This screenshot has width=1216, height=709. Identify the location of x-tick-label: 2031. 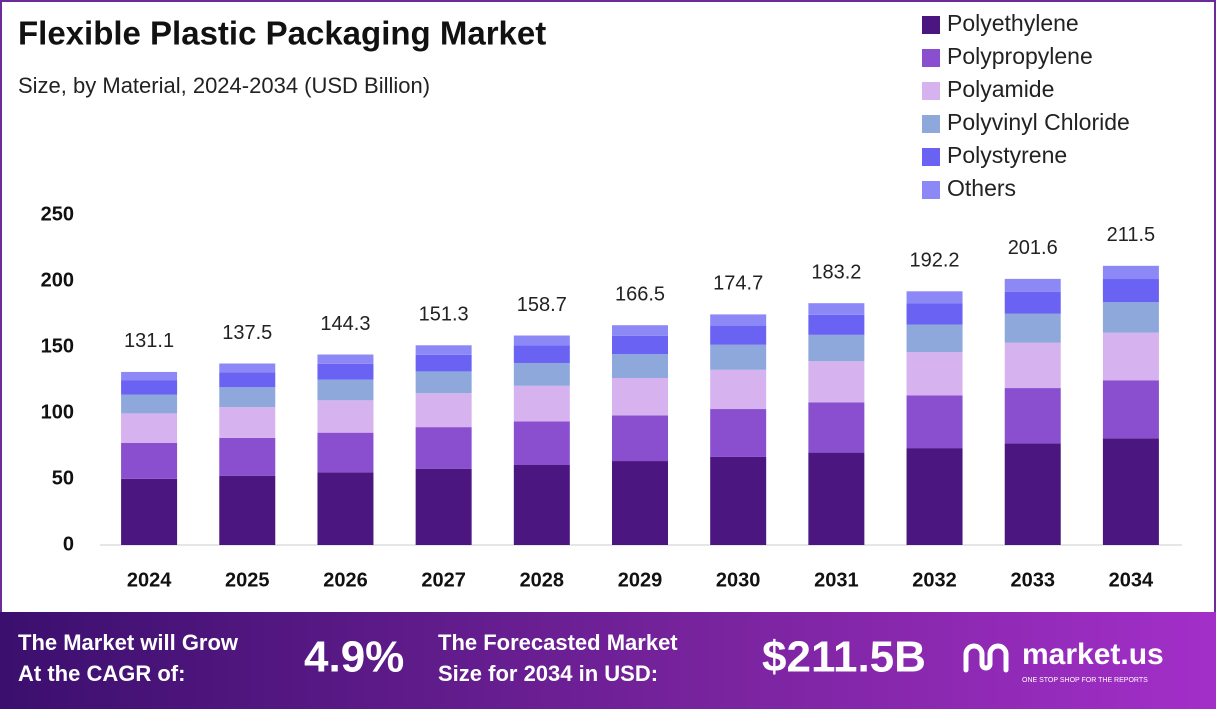
(836, 580).